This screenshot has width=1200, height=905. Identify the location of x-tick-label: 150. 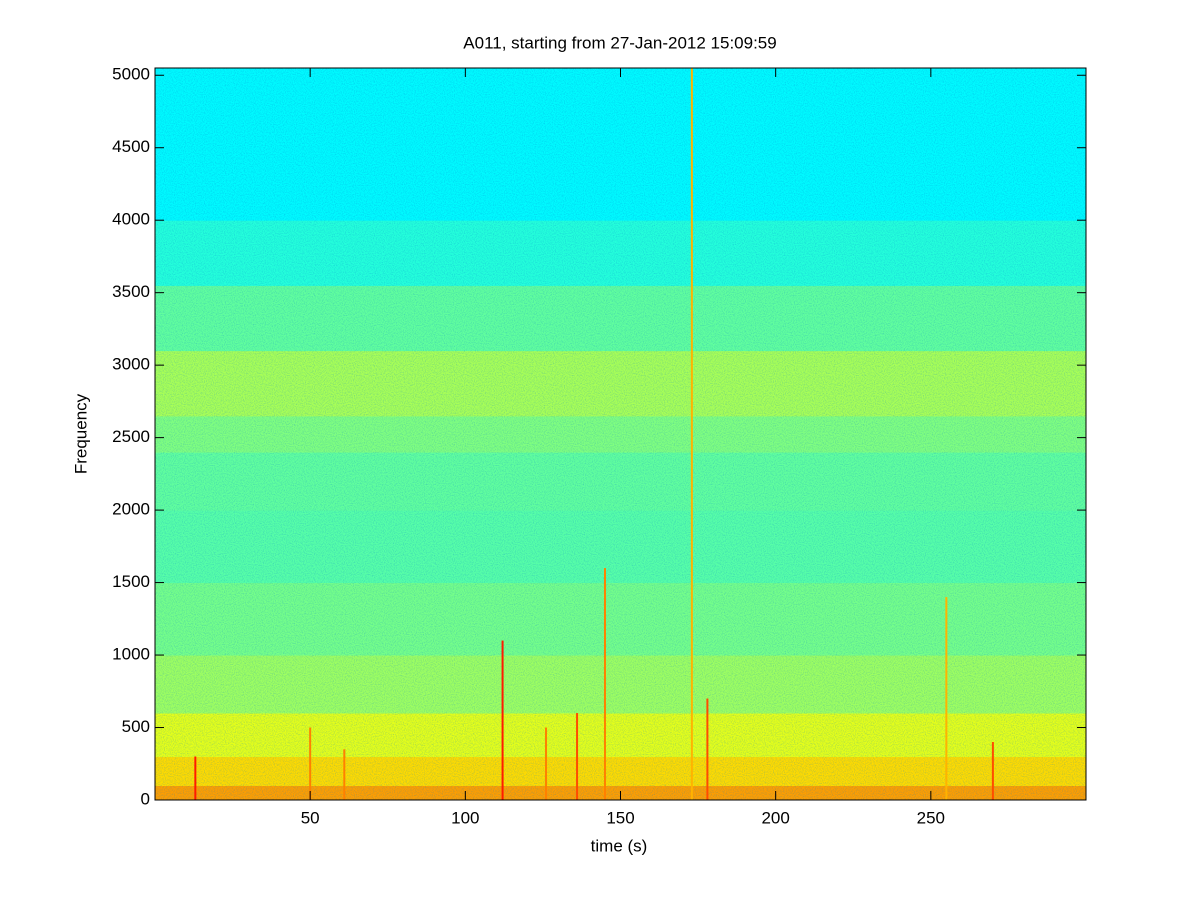
(620, 817).